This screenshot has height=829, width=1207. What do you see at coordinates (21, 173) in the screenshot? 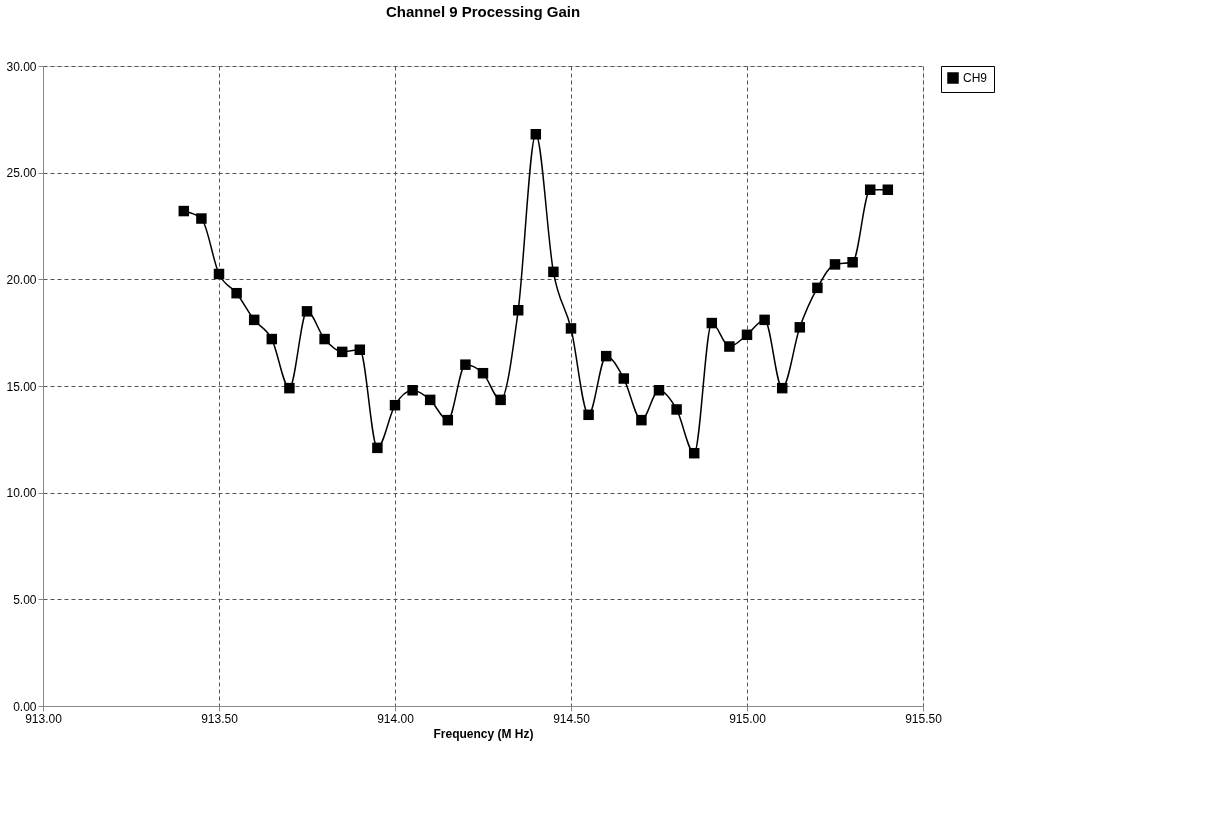
I see `y-tick-label: 25.00` at bounding box center [21, 173].